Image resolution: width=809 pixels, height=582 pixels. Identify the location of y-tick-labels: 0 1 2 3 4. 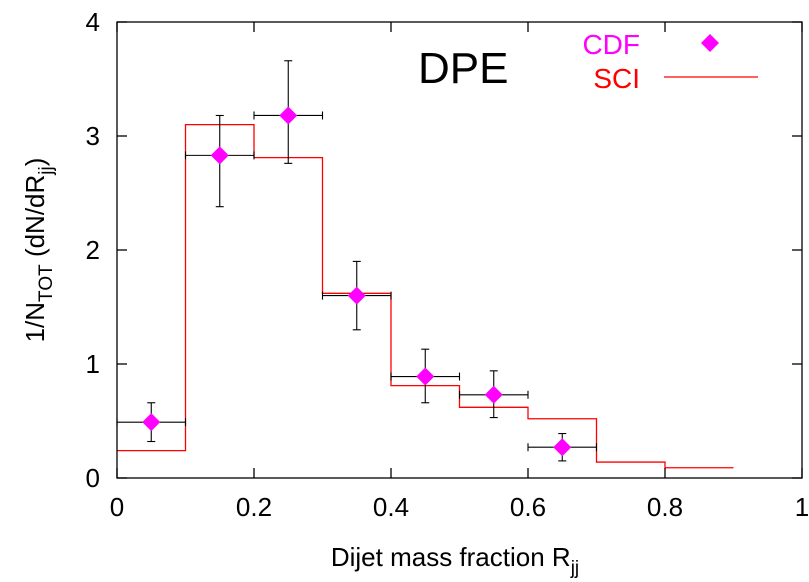
(93, 250).